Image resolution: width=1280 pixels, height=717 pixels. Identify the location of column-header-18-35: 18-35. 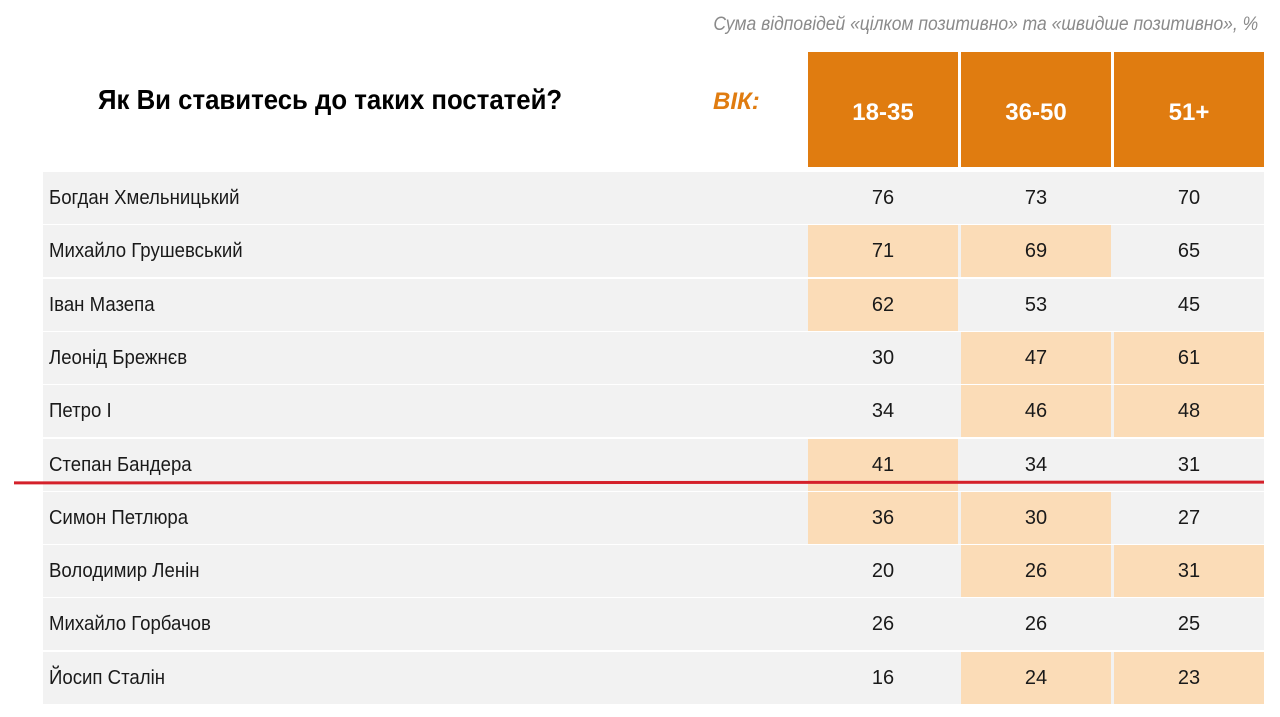
(883, 109).